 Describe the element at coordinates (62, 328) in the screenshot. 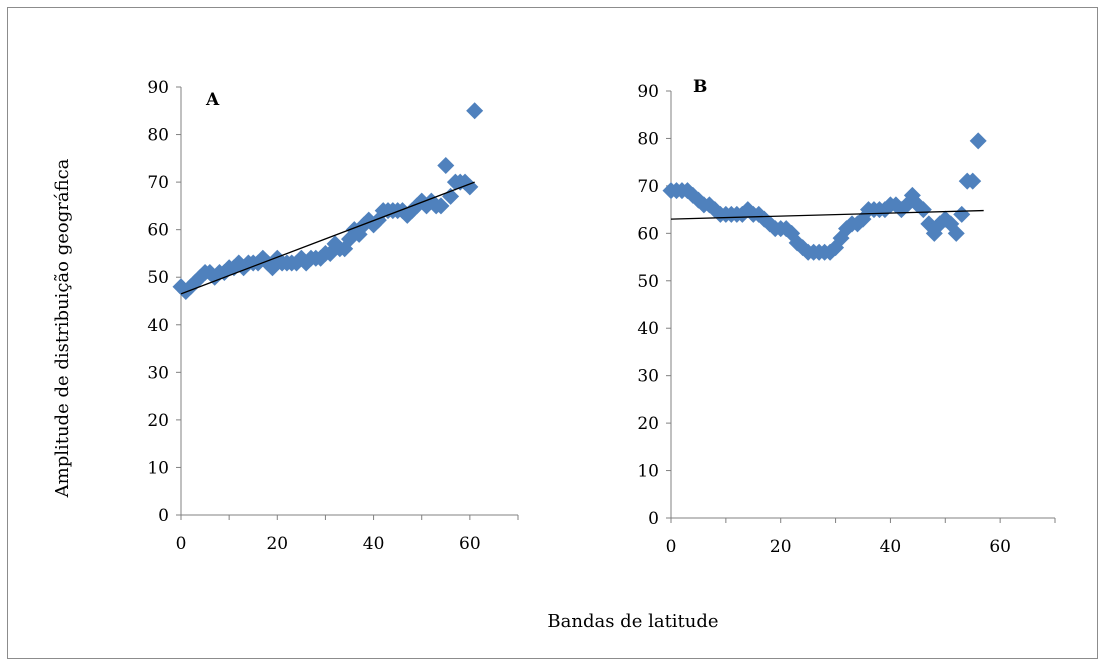

I see `y-axis-title: Amplitude de distribuição geográfica` at that location.